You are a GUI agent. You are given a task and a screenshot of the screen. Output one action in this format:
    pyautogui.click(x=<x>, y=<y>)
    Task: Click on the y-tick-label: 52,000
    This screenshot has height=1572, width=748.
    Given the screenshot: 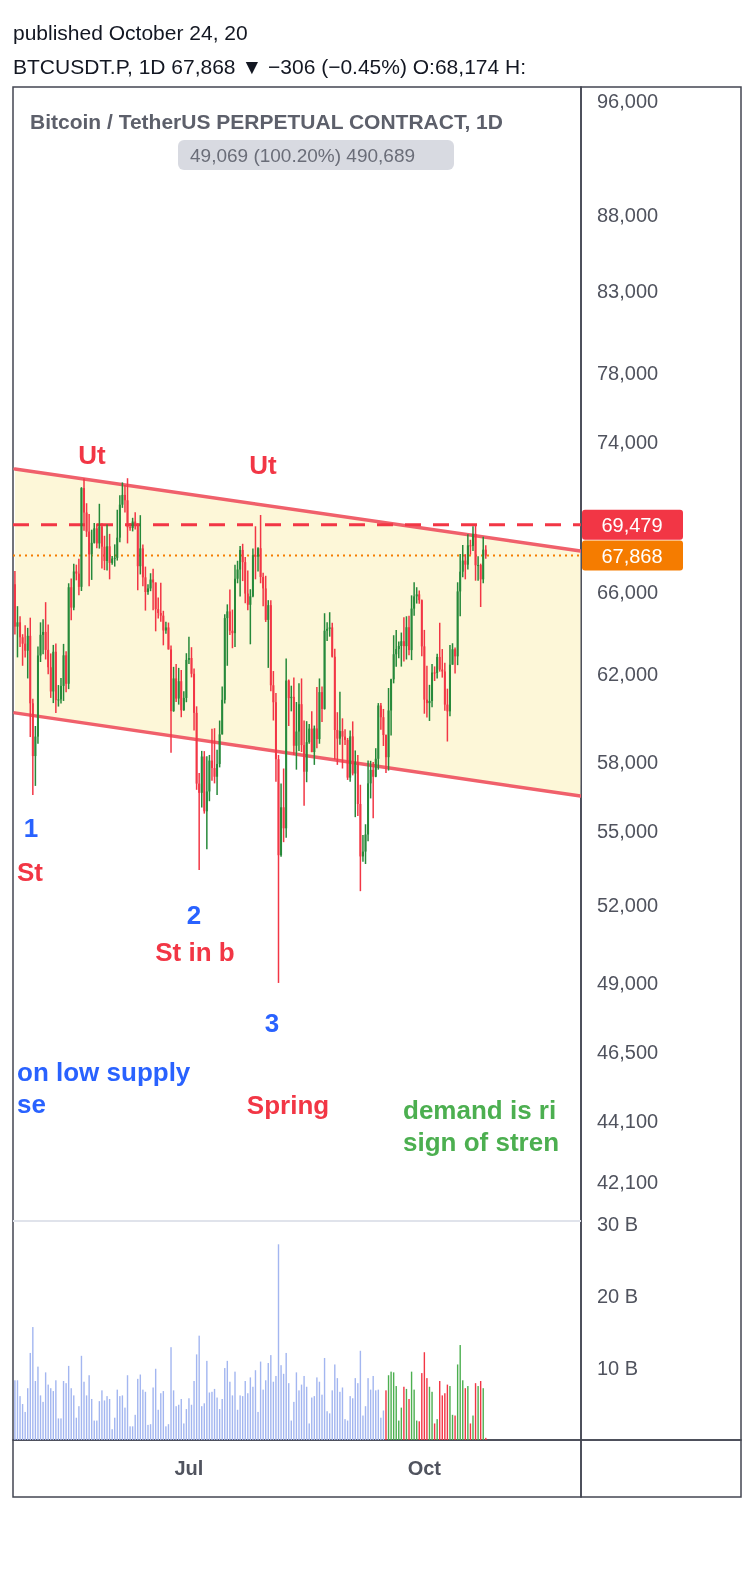 What is the action you would take?
    pyautogui.click(x=628, y=904)
    